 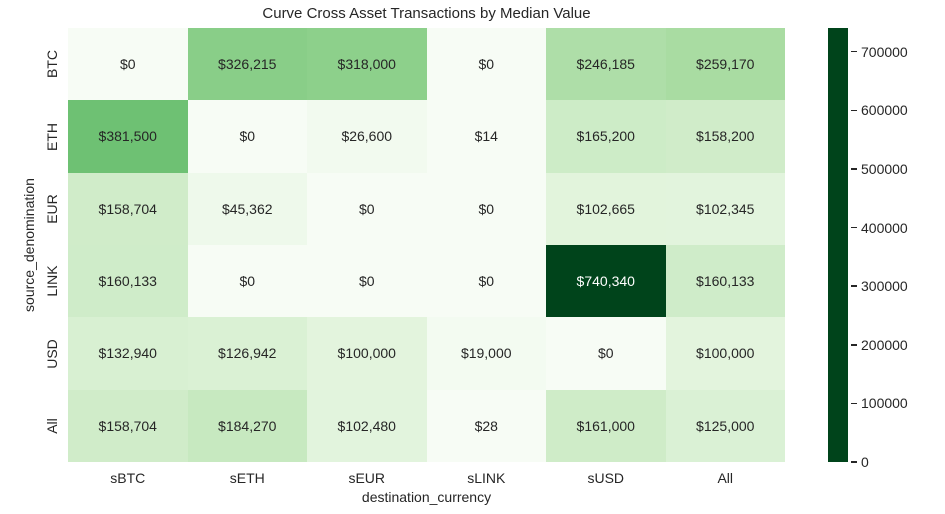 I want to click on cell-value: $381,500, so click(x=127, y=136).